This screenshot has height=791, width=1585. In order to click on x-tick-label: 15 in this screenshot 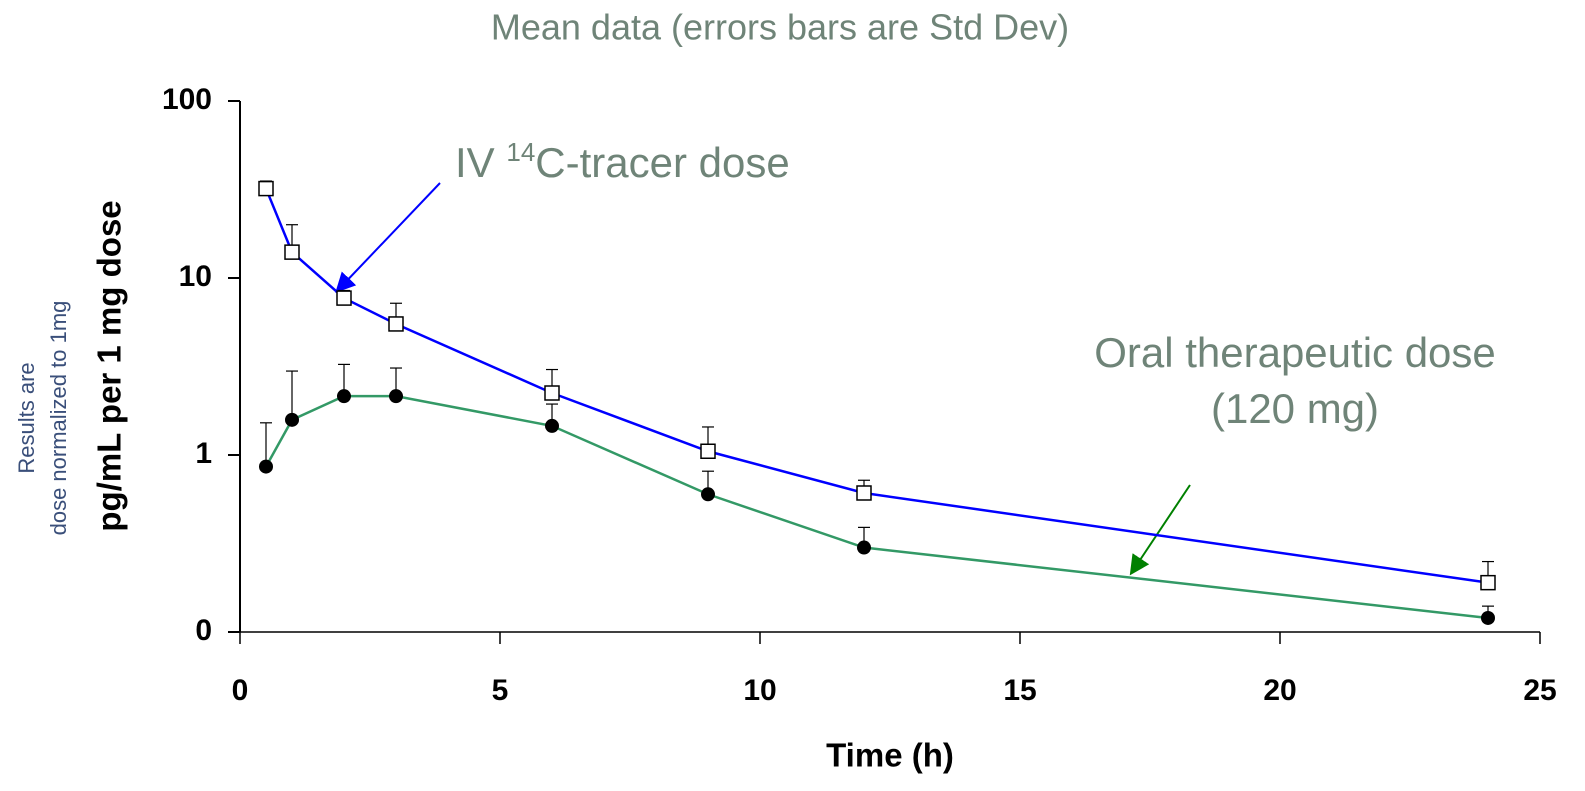, I will do `click(1019, 690)`.